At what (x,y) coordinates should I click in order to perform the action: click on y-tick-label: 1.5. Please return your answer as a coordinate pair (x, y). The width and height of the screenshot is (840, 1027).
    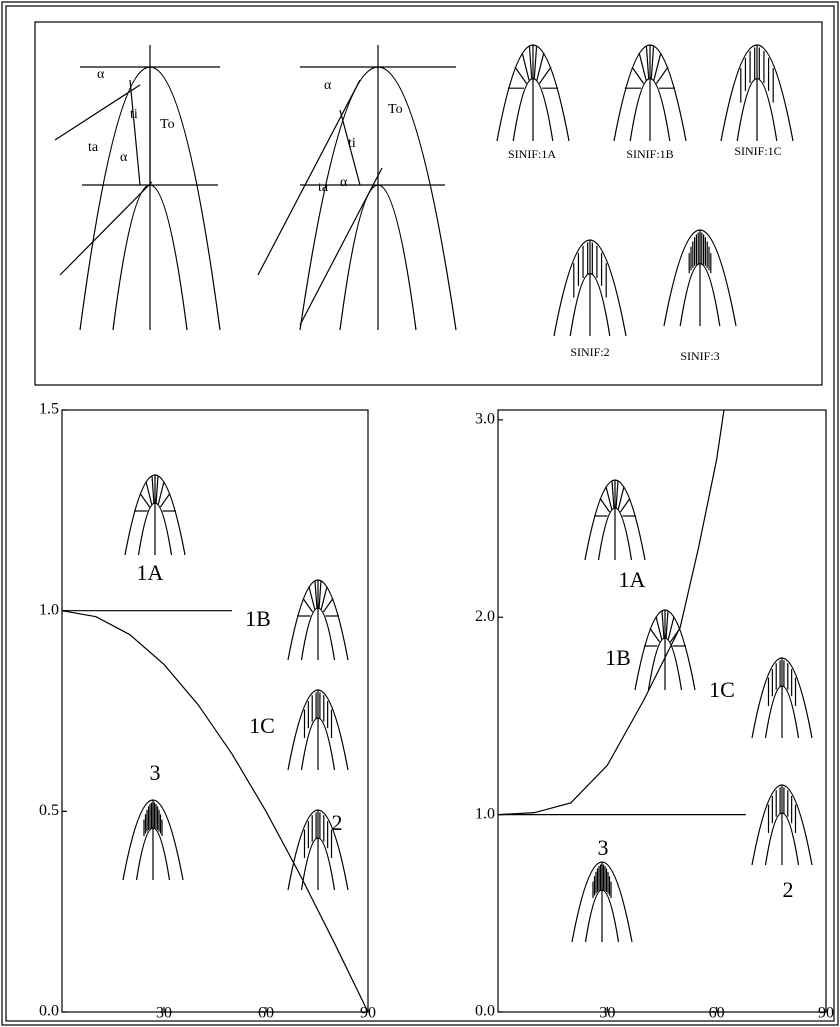
    Looking at the image, I should click on (49, 409).